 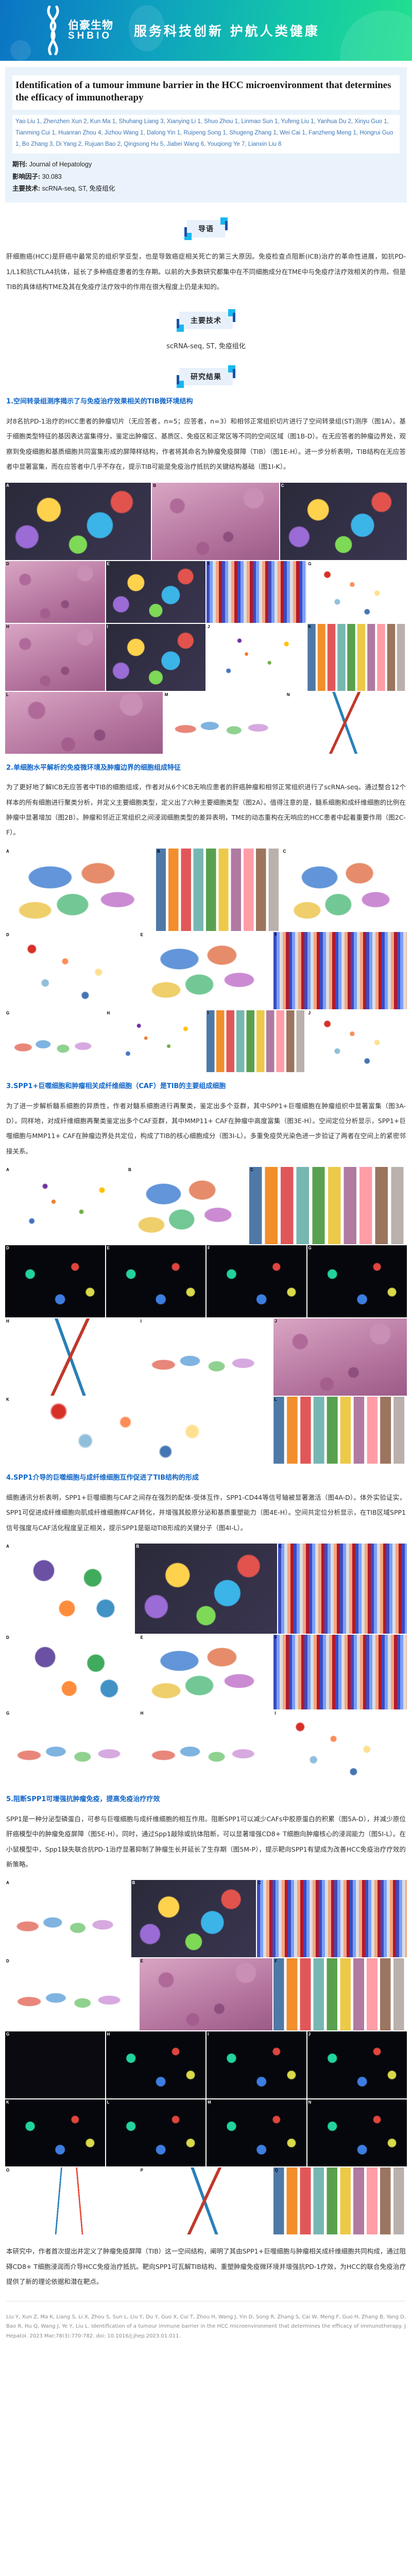 What do you see at coordinates (206, 2057) in the screenshot?
I see `figure-5: A B C D E F G H I J K L M N O P Q` at bounding box center [206, 2057].